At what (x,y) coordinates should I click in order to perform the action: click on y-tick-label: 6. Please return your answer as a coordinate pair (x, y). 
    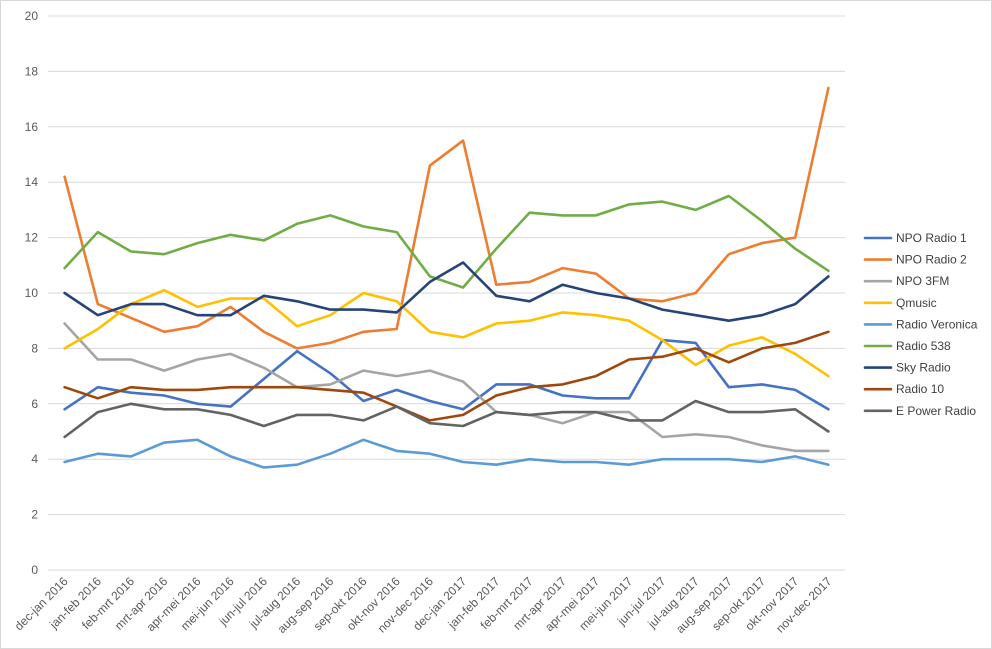
    Looking at the image, I should click on (34, 404).